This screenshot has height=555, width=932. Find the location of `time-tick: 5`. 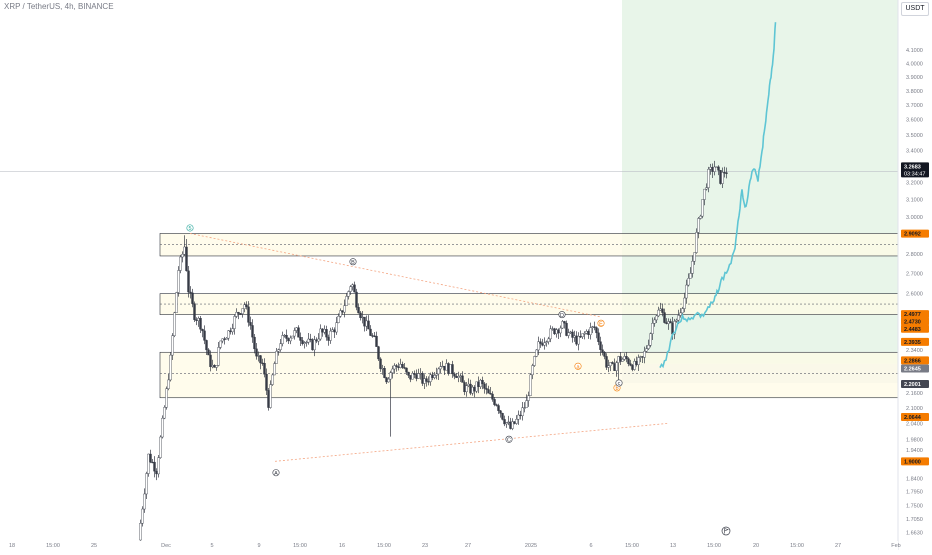

time-tick: 5 is located at coordinates (211, 546).